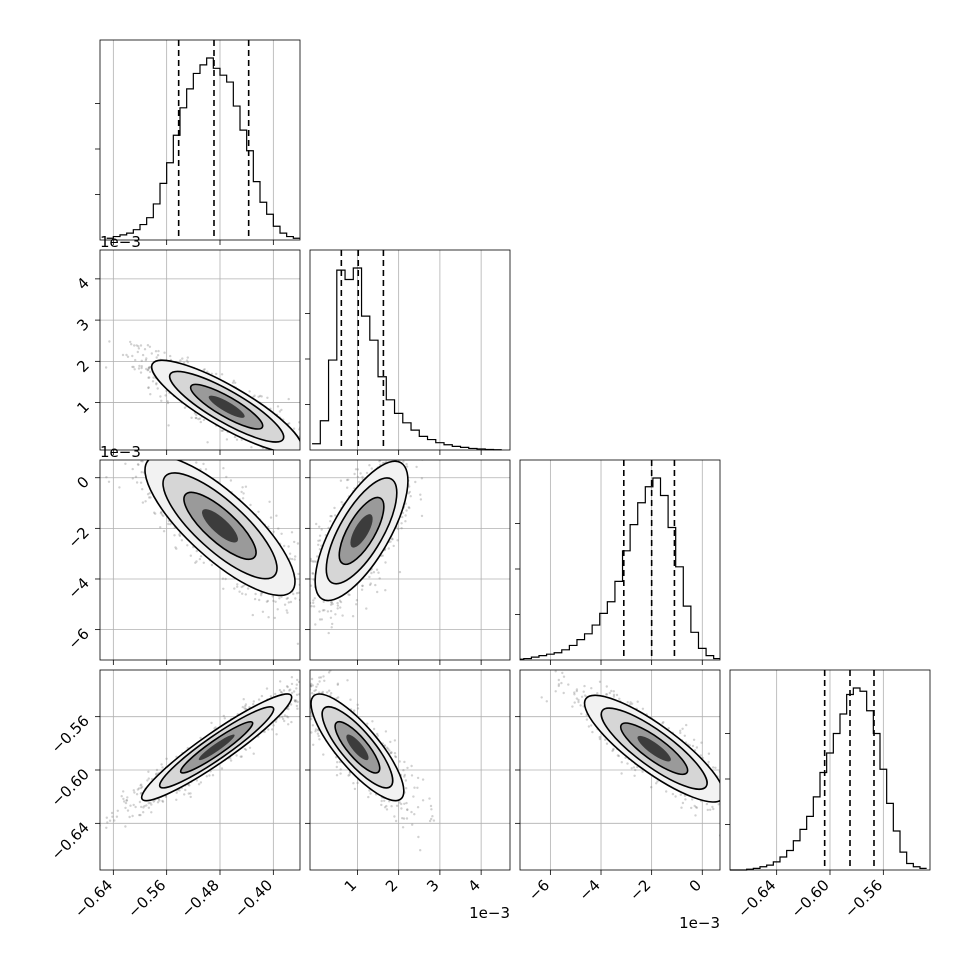 The width and height of the screenshot is (970, 970). I want to click on y-tick-label: −6, so click(78, 639).